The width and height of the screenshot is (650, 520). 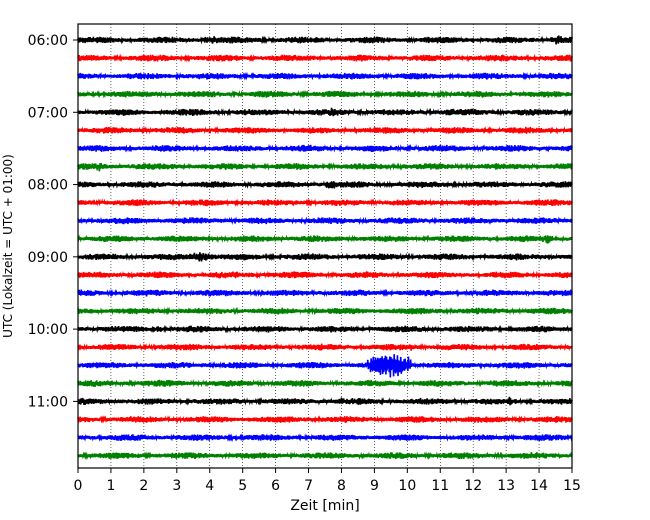 What do you see at coordinates (110, 486) in the screenshot?
I see `x-tick-label: 1` at bounding box center [110, 486].